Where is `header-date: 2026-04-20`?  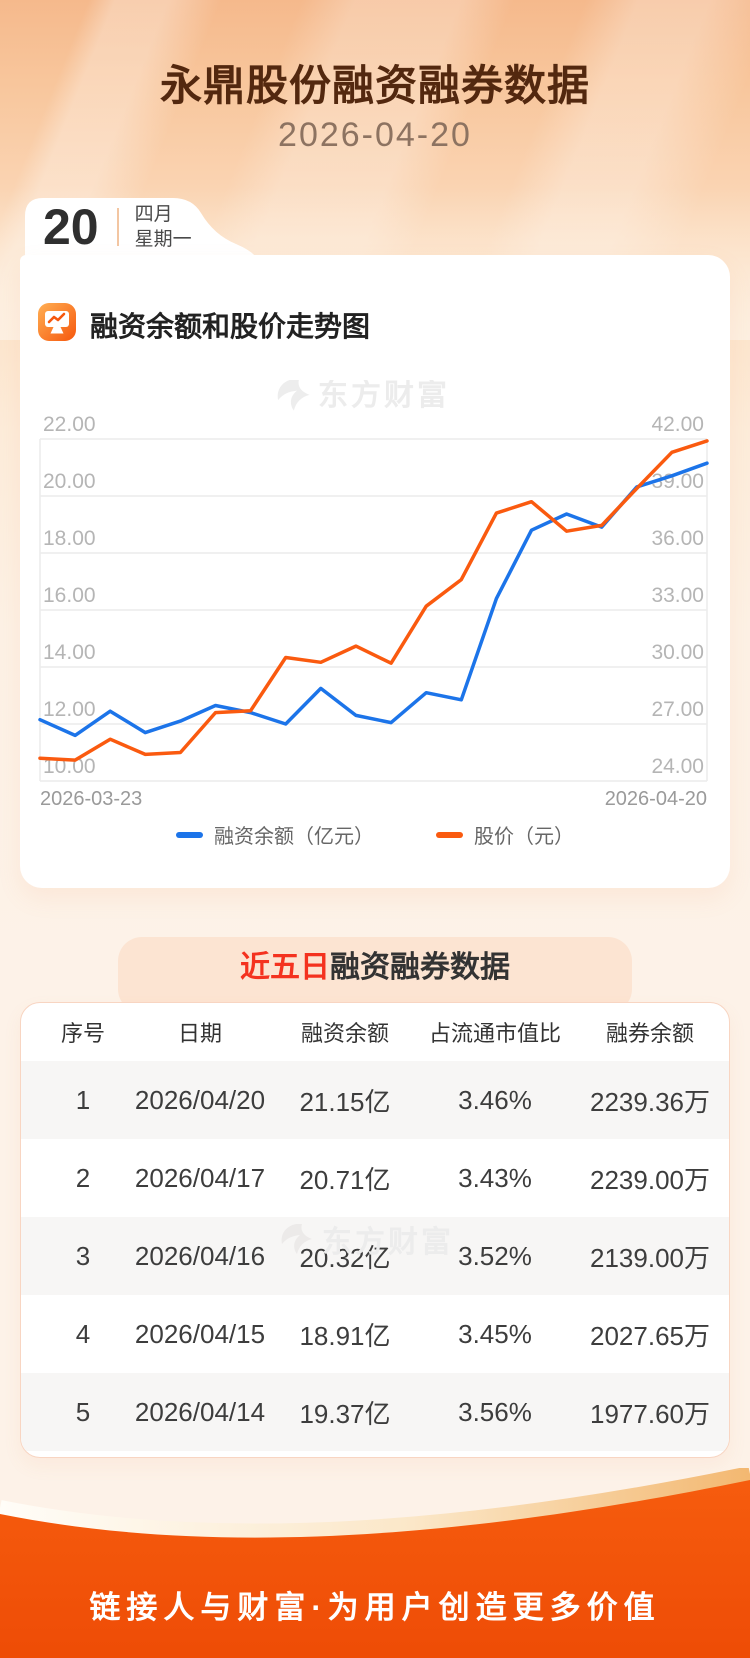
header-date: 2026-04-20 is located at coordinates (375, 135).